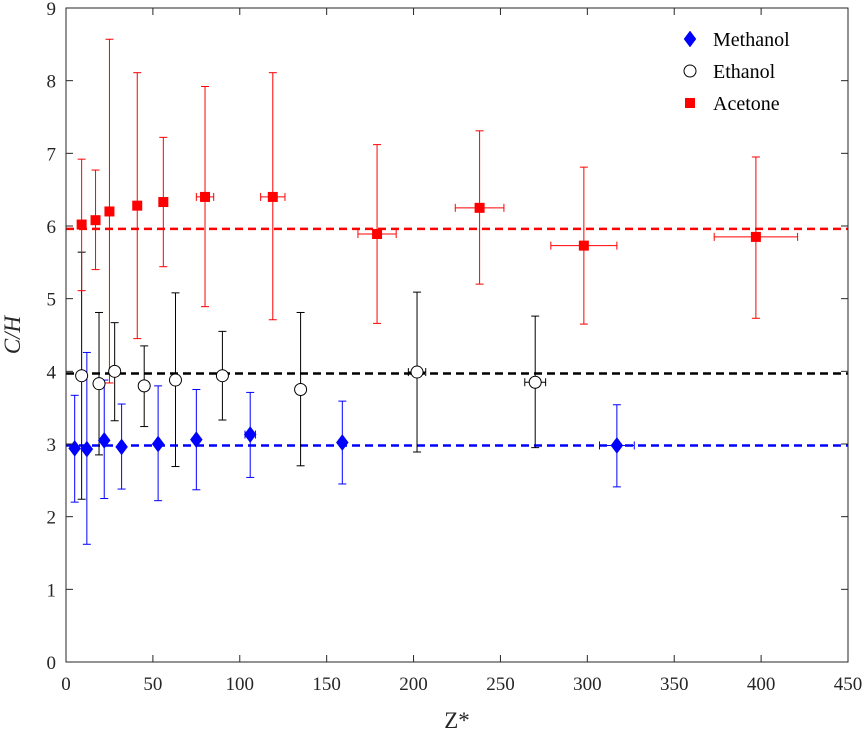 The height and width of the screenshot is (734, 862). What do you see at coordinates (457, 720) in the screenshot?
I see `x-axis-label: Z*` at bounding box center [457, 720].